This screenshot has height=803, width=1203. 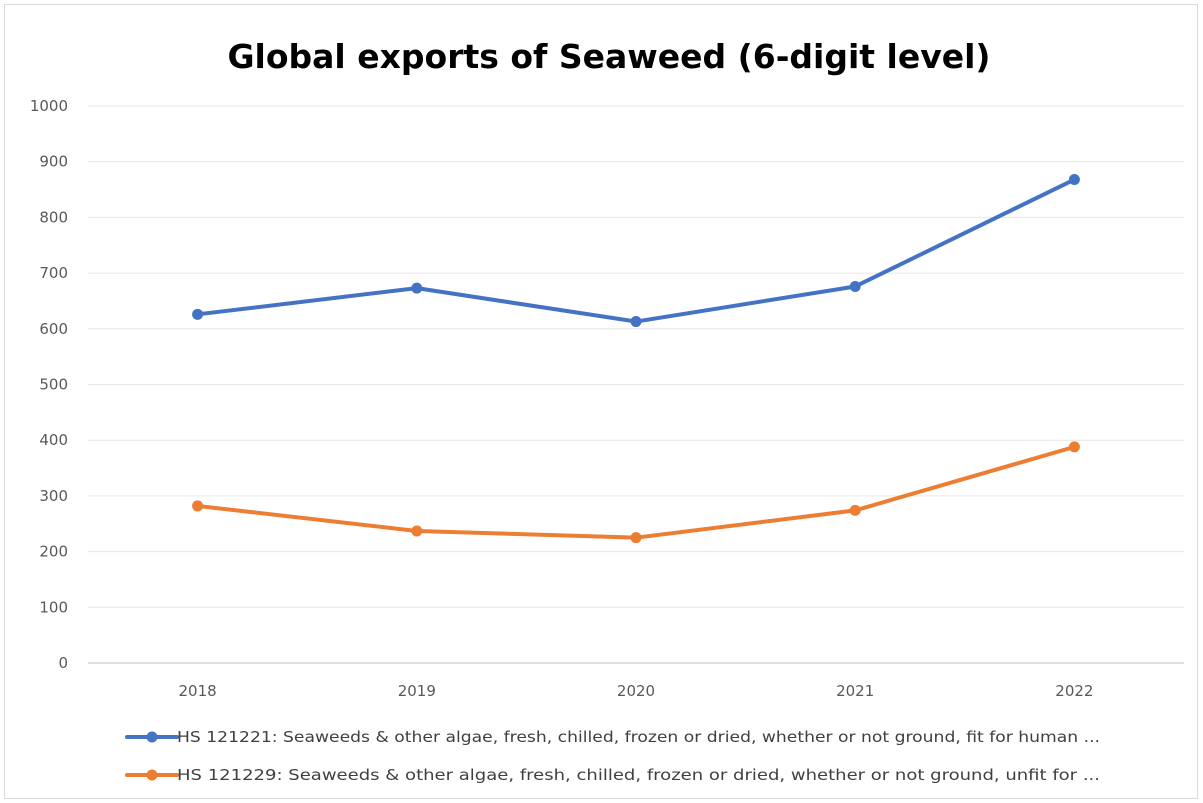 I want to click on y-axis-ticks: 0 100 200 300 400 500 600 700 800 900 1000, so click(x=49, y=384).